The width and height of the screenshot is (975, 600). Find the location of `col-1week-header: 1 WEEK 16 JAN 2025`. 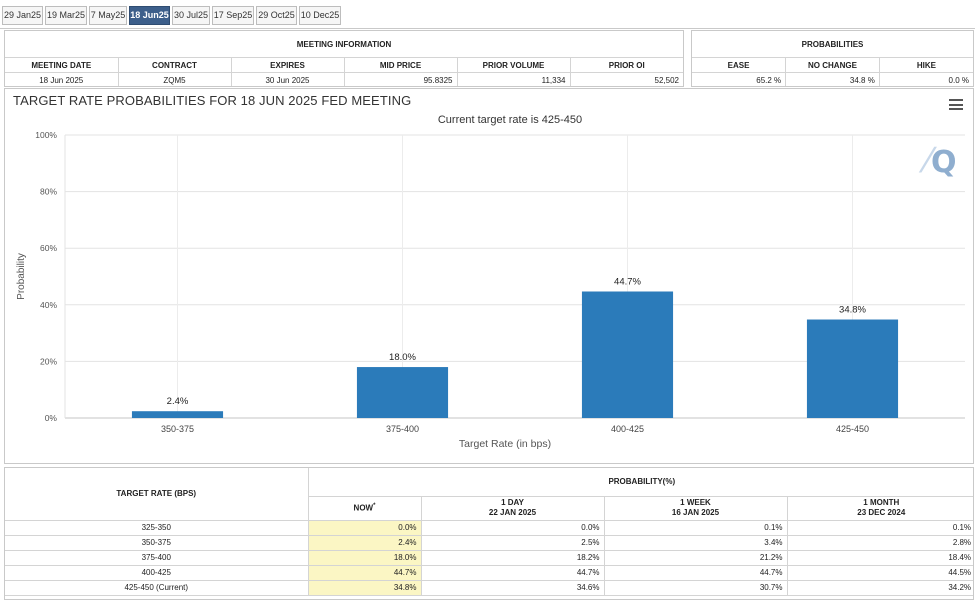

col-1week-header: 1 WEEK 16 JAN 2025 is located at coordinates (696, 508).